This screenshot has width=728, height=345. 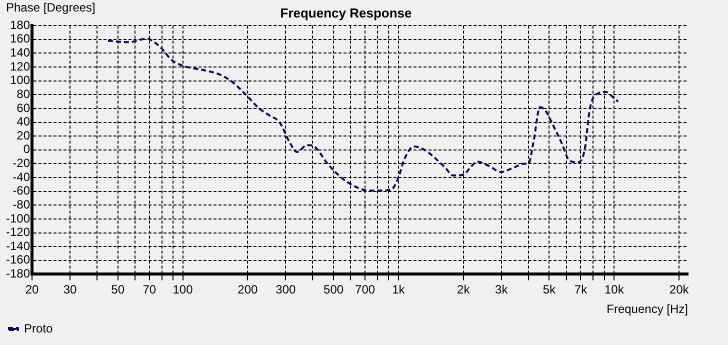 What do you see at coordinates (581, 289) in the screenshot?
I see `x-tick-label: 7k` at bounding box center [581, 289].